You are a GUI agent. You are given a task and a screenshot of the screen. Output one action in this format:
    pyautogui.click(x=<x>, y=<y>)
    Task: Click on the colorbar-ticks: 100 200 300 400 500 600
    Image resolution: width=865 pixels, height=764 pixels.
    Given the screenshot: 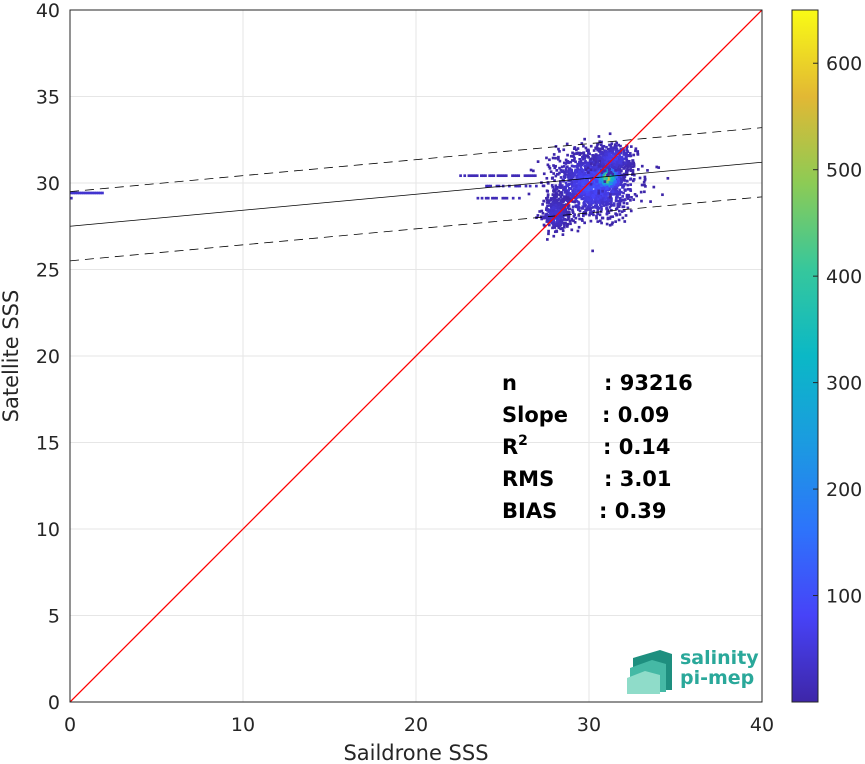 What is the action you would take?
    pyautogui.click(x=837, y=330)
    